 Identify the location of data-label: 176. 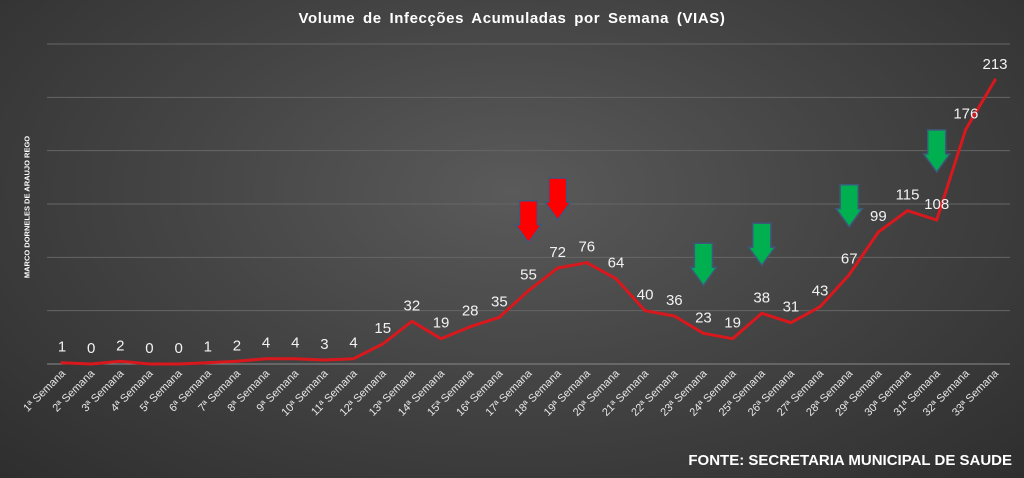
(965, 113).